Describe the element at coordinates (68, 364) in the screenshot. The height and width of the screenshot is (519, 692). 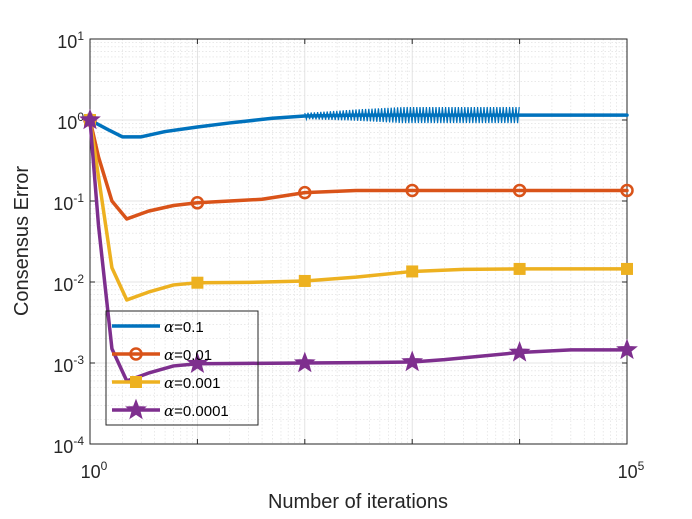
I see `y-tick-label: 10⁻³` at that location.